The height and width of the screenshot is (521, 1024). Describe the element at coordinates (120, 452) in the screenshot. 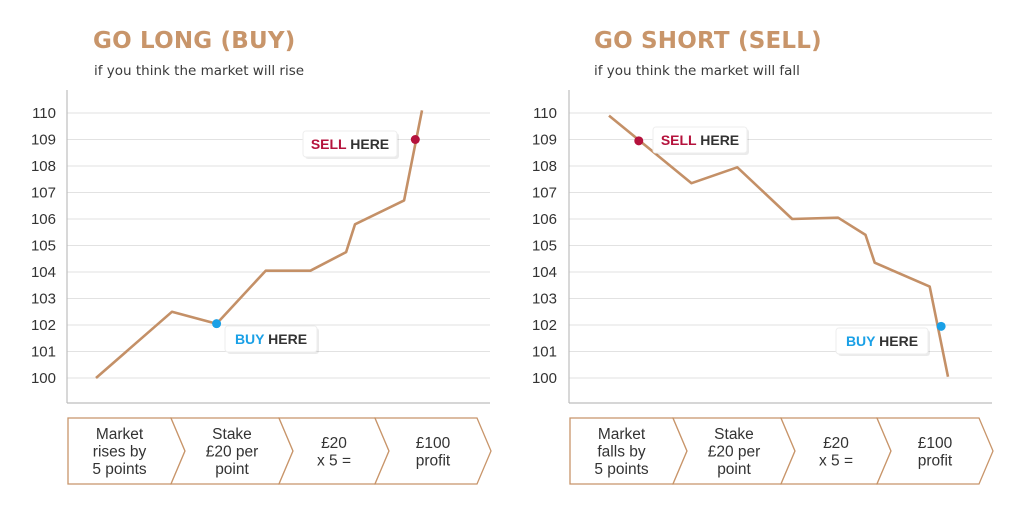

I see `step-text: rises by` at that location.